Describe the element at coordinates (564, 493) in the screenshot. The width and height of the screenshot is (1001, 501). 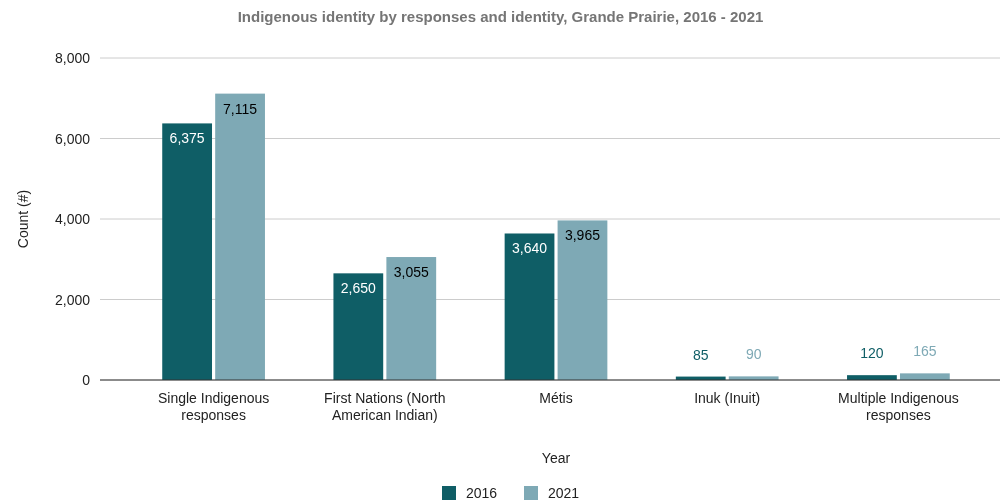
I see `legend-label: 2021` at that location.